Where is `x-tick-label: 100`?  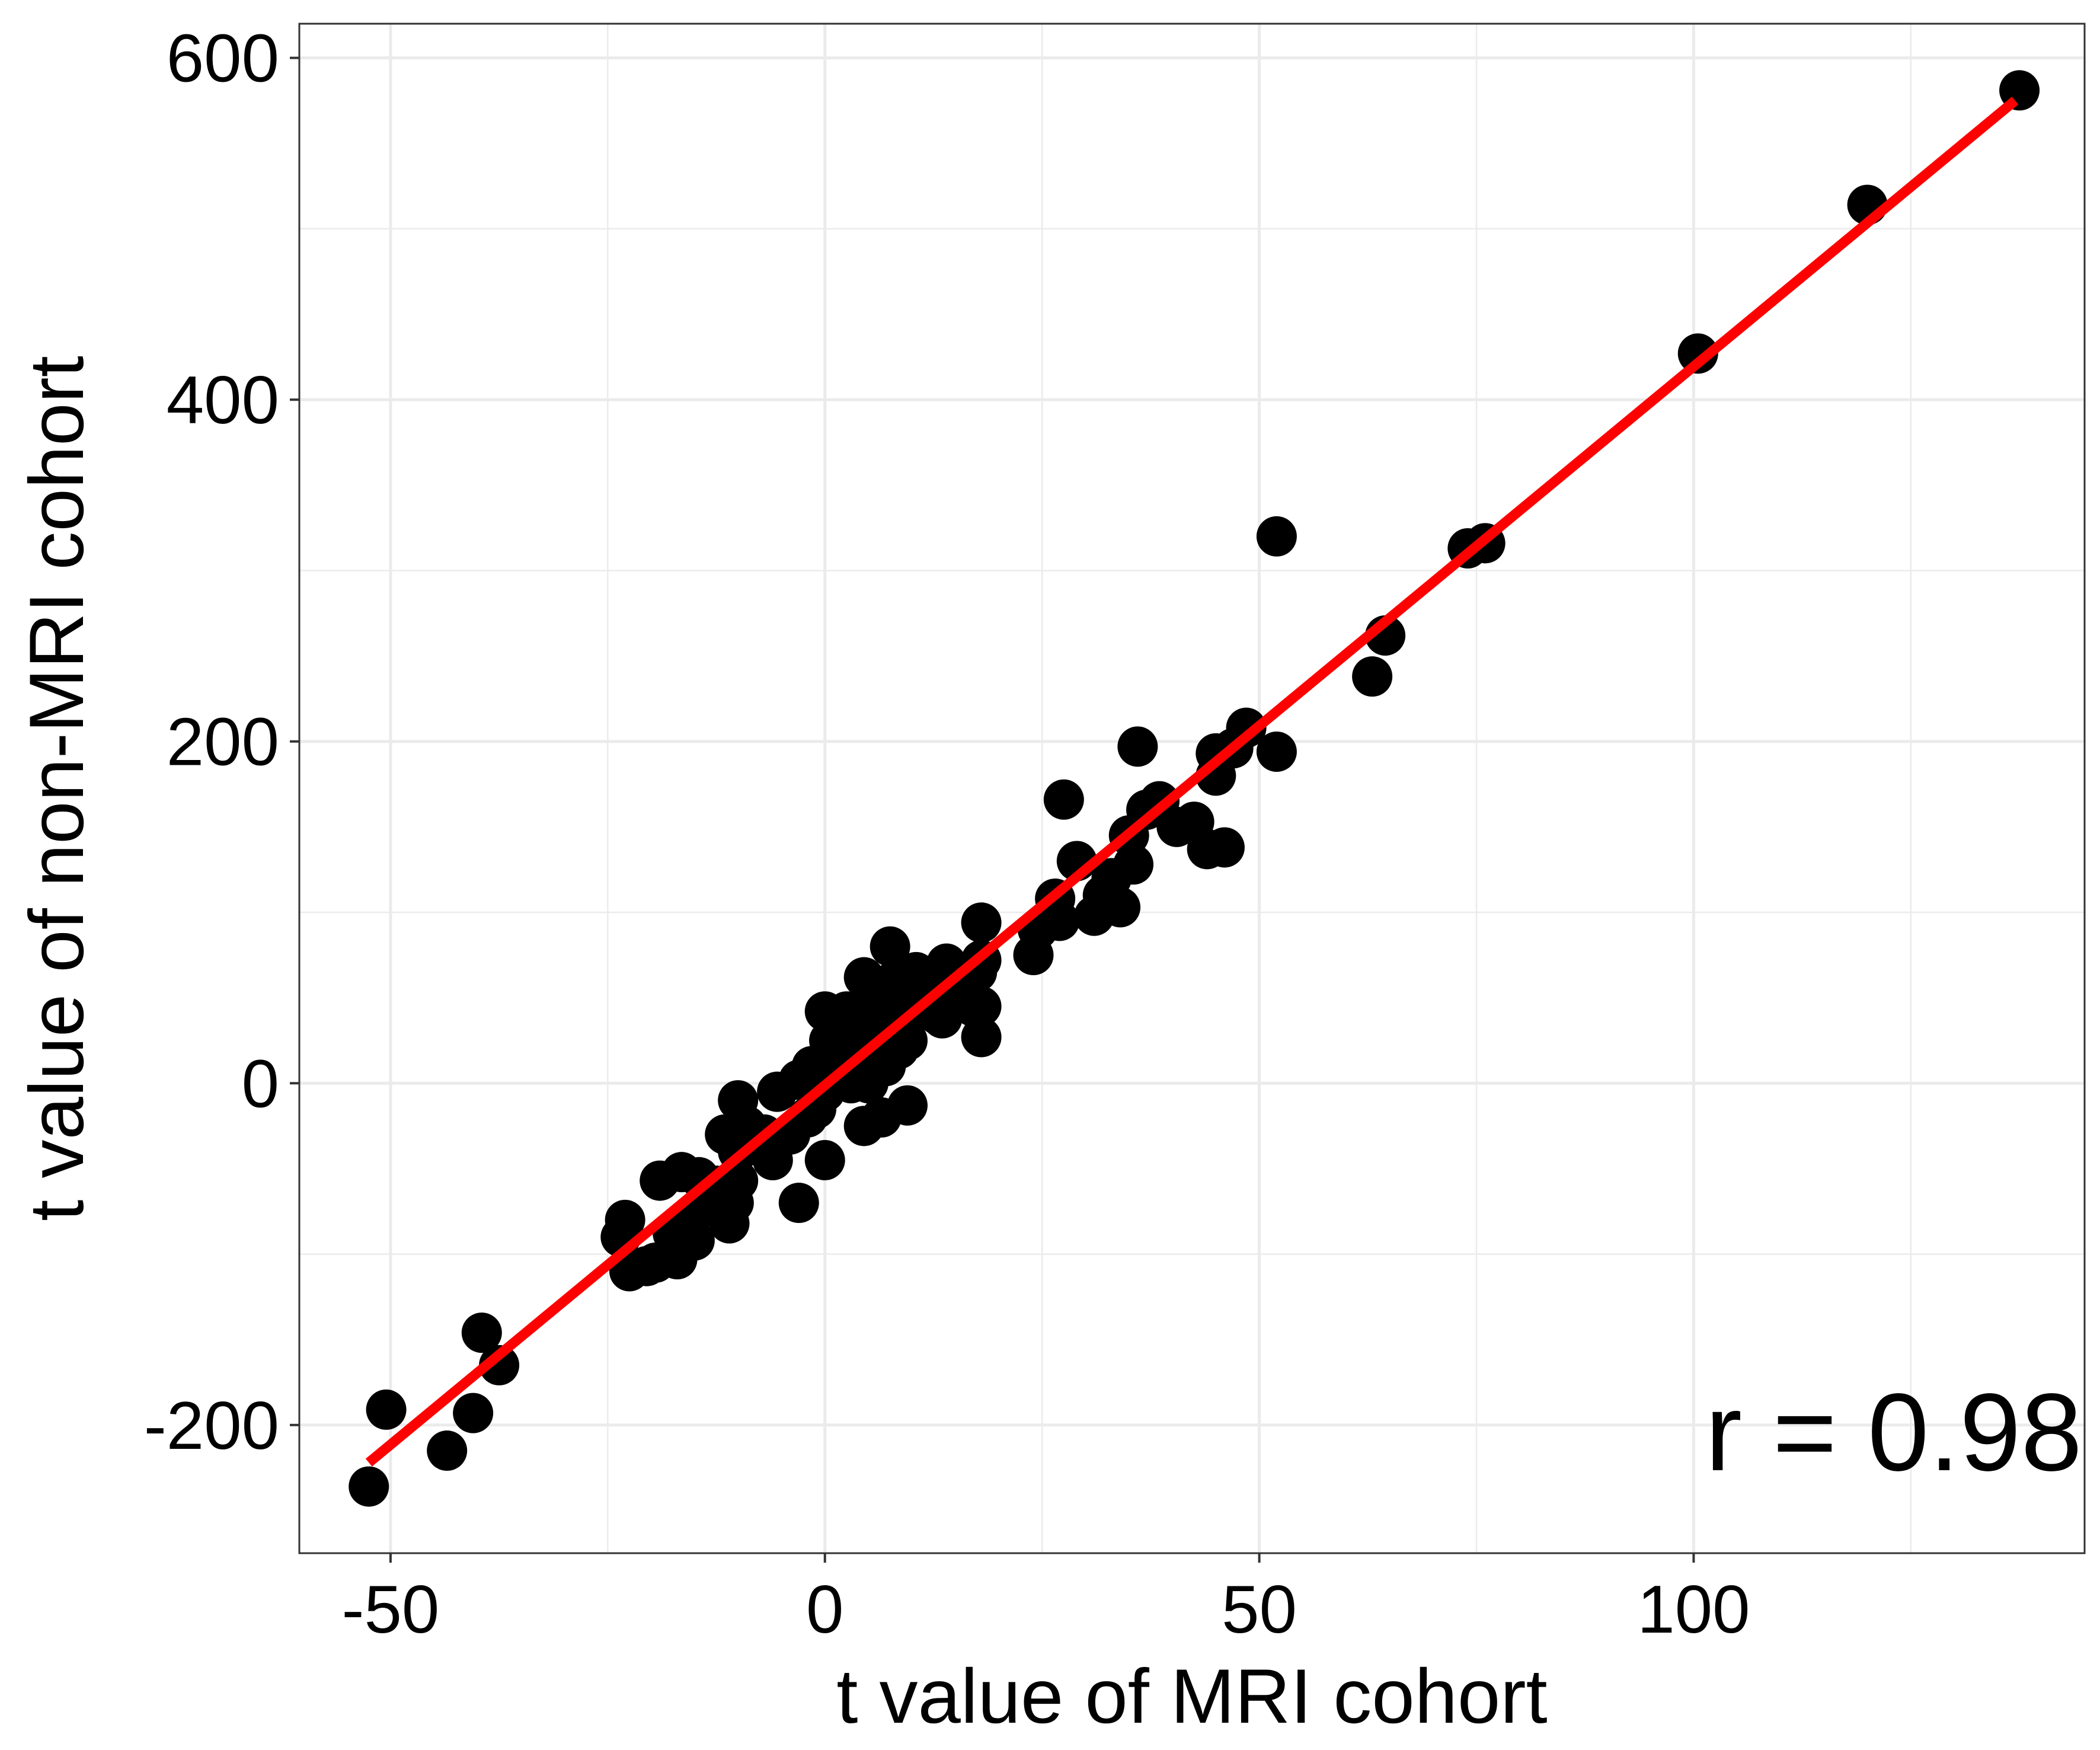 x-tick-label: 100 is located at coordinates (1693, 1609).